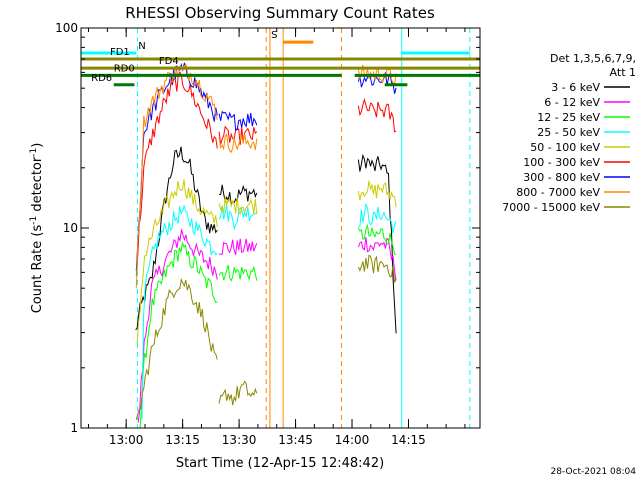 The height and width of the screenshot is (485, 640). What do you see at coordinates (274, 35) in the screenshot?
I see `flag-label-5: S` at bounding box center [274, 35].